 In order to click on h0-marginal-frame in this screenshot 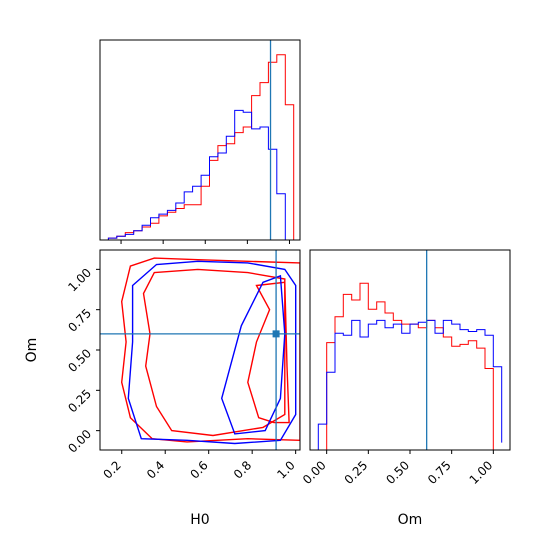, I will do `click(200, 140)`.